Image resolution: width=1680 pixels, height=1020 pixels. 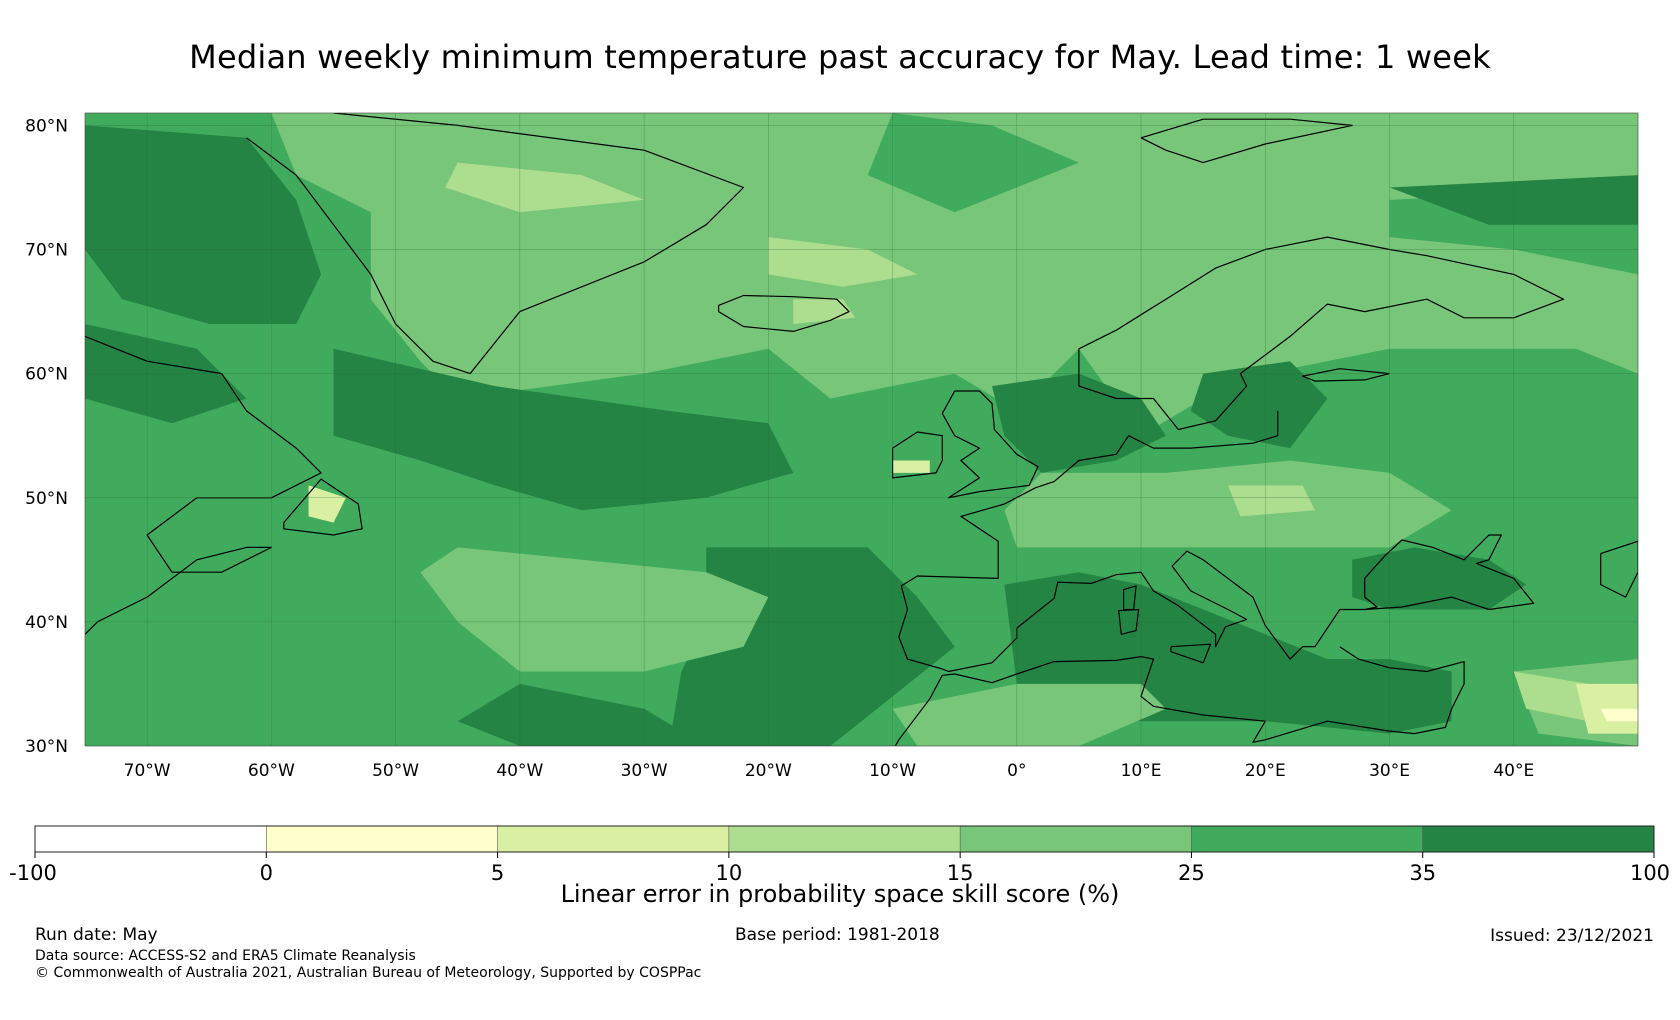 I want to click on longitude-label: 50°W, so click(x=395, y=771).